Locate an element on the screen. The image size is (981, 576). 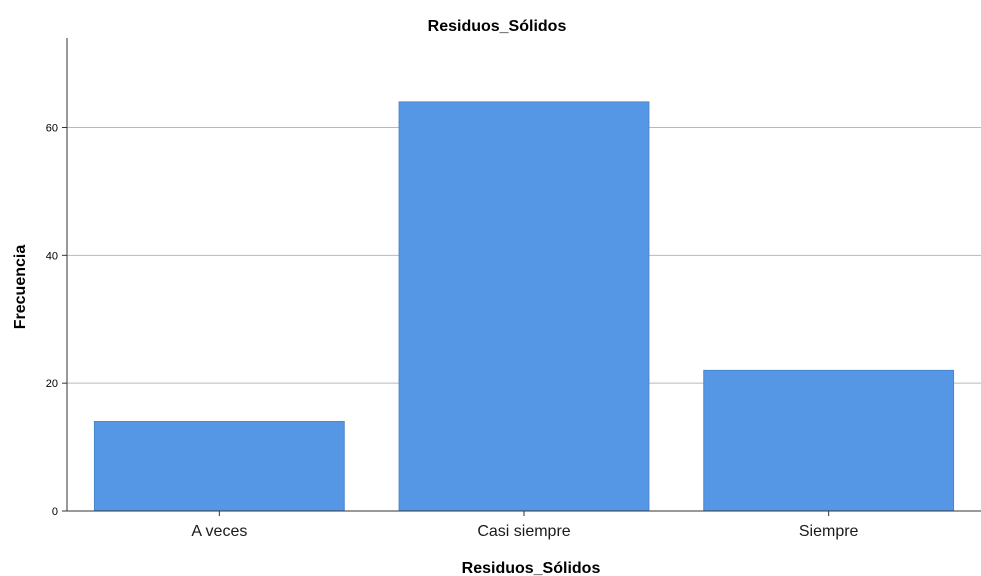
x-axis-ticks: A veces Casi siempre Siempre is located at coordinates (525, 525).